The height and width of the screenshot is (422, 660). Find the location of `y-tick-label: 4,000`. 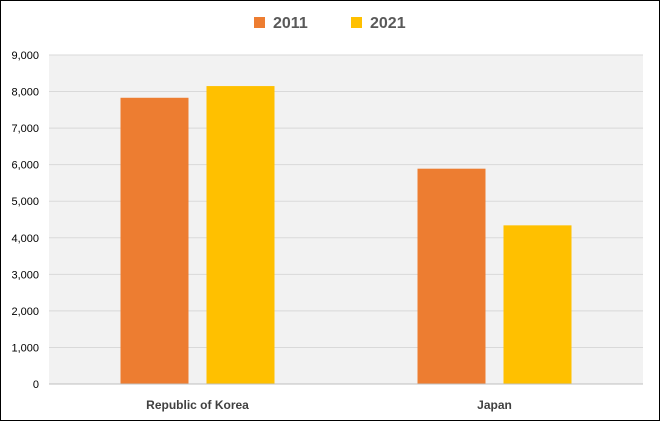

y-tick-label: 4,000 is located at coordinates (25, 239).